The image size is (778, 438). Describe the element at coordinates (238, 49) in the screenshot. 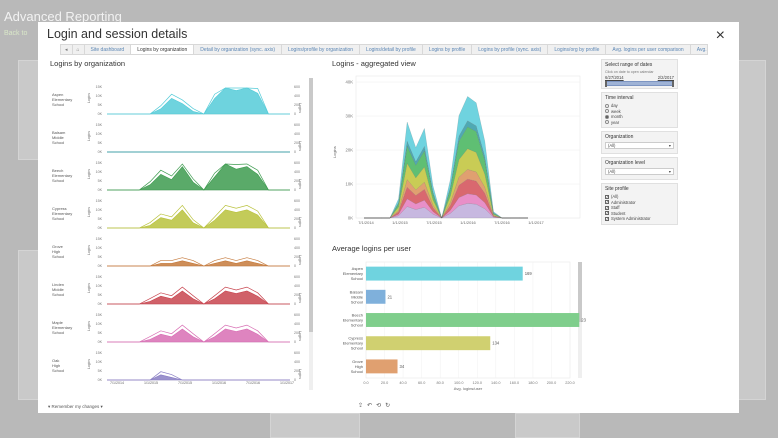

I see `tab-detail-by-organization-sync-axis: Detail by organization (sync. axis)` at that location.